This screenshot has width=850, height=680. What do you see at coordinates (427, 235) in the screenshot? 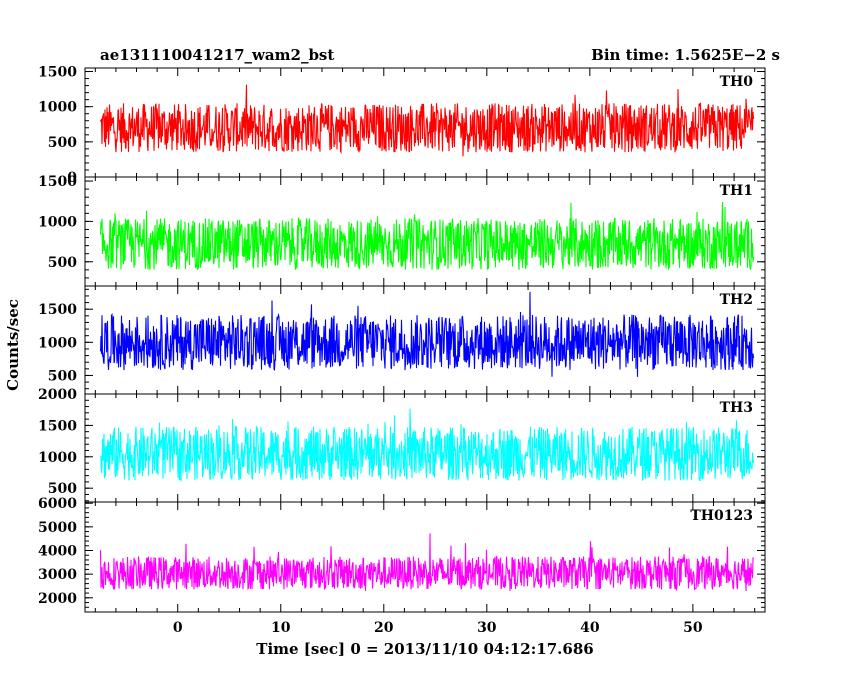
I see `series-th1-line` at bounding box center [427, 235].